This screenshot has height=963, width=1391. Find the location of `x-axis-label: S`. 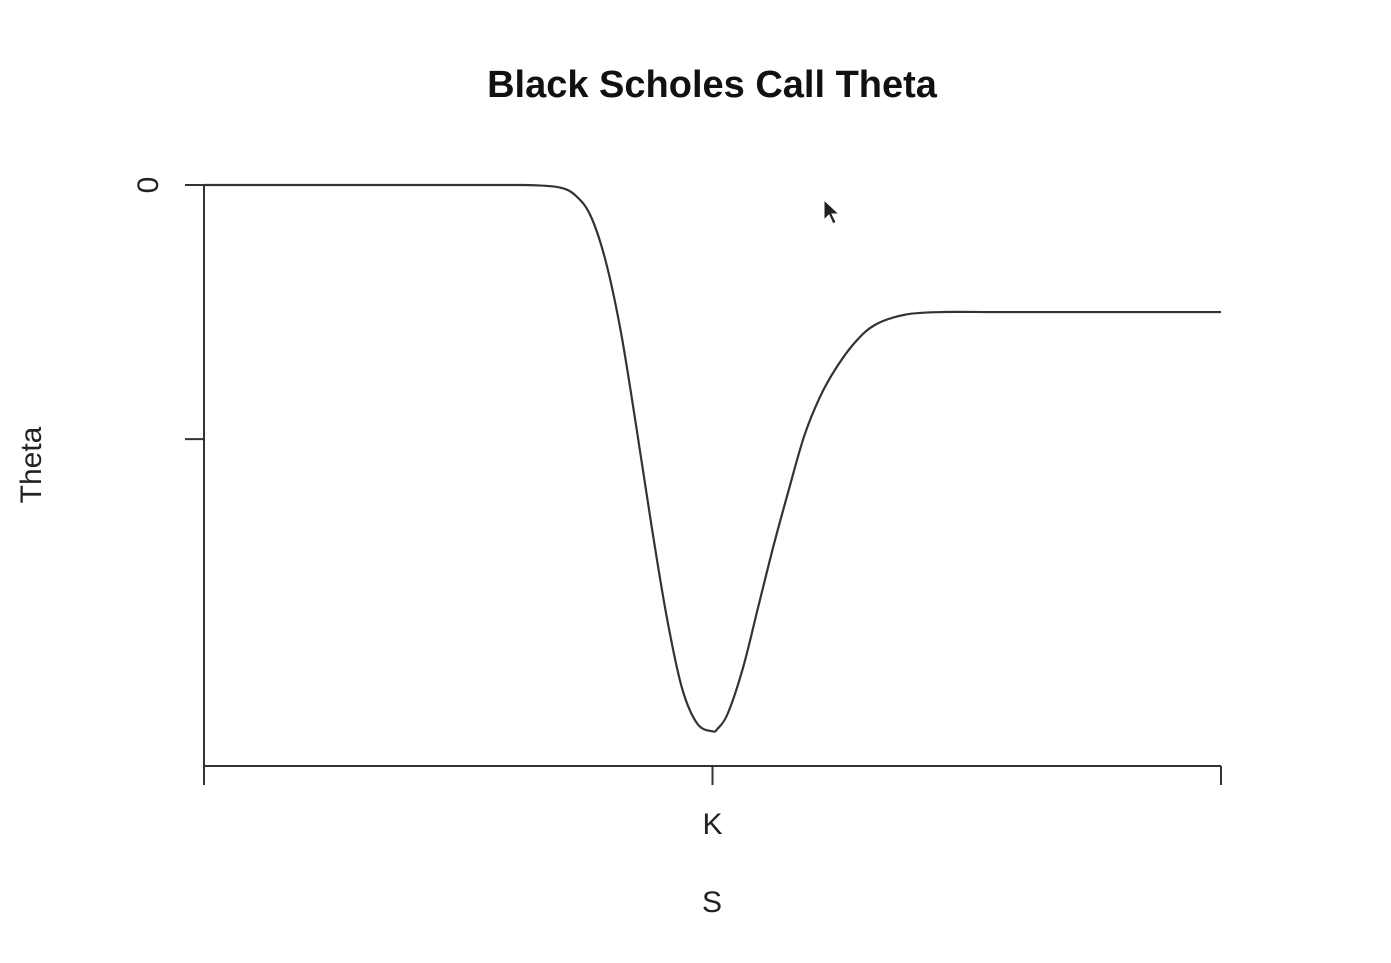

x-axis-label: S is located at coordinates (712, 902).